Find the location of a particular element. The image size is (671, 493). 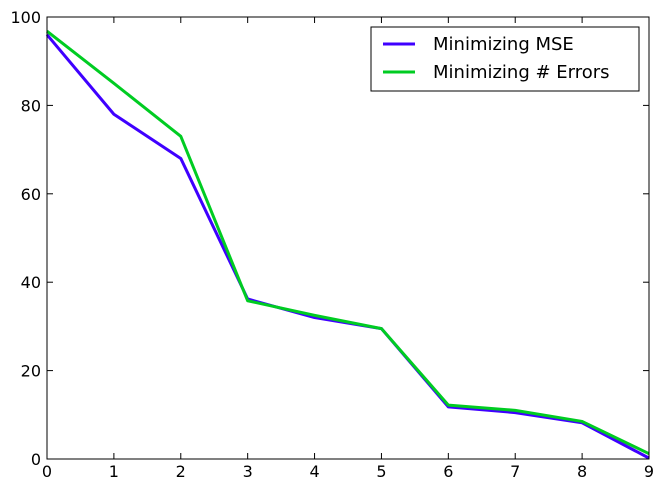

legend-label-minimizing-mse: Minimizing MSE is located at coordinates (503, 44).